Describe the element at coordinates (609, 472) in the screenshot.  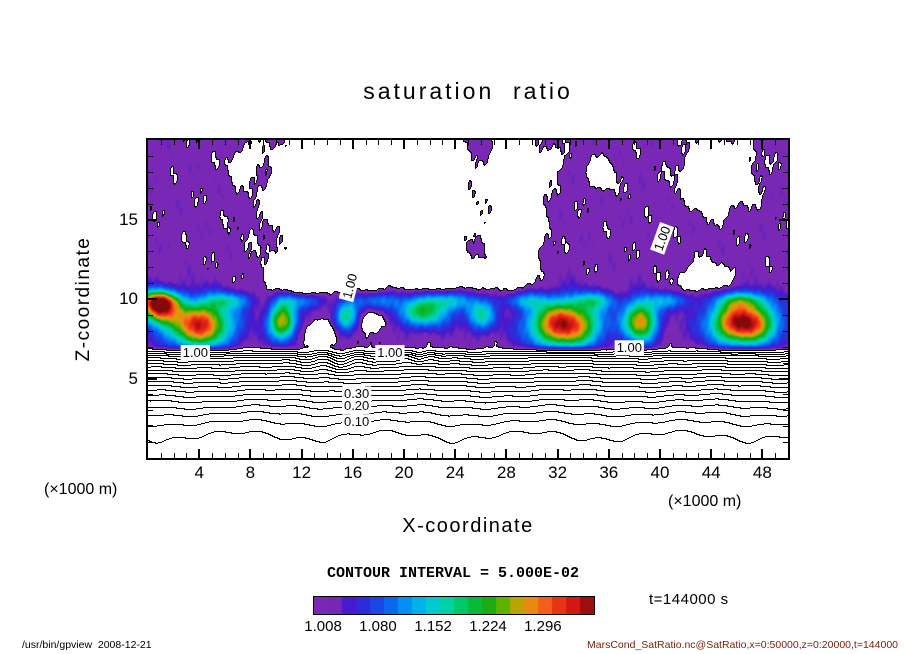
I see `x-tick-label: 36` at that location.